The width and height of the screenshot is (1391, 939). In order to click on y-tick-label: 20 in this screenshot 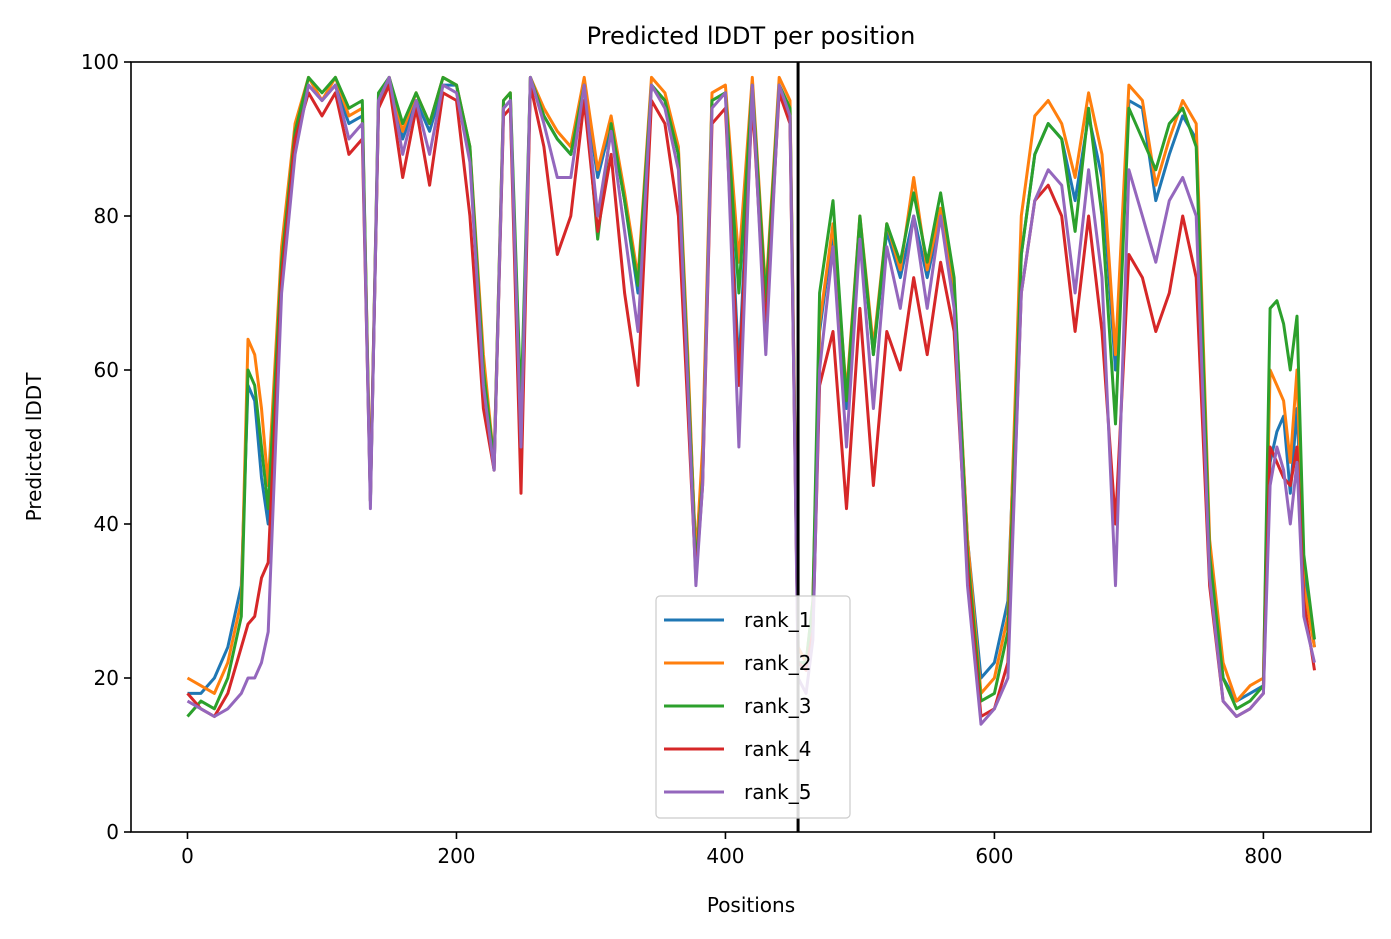, I will do `click(106, 678)`.